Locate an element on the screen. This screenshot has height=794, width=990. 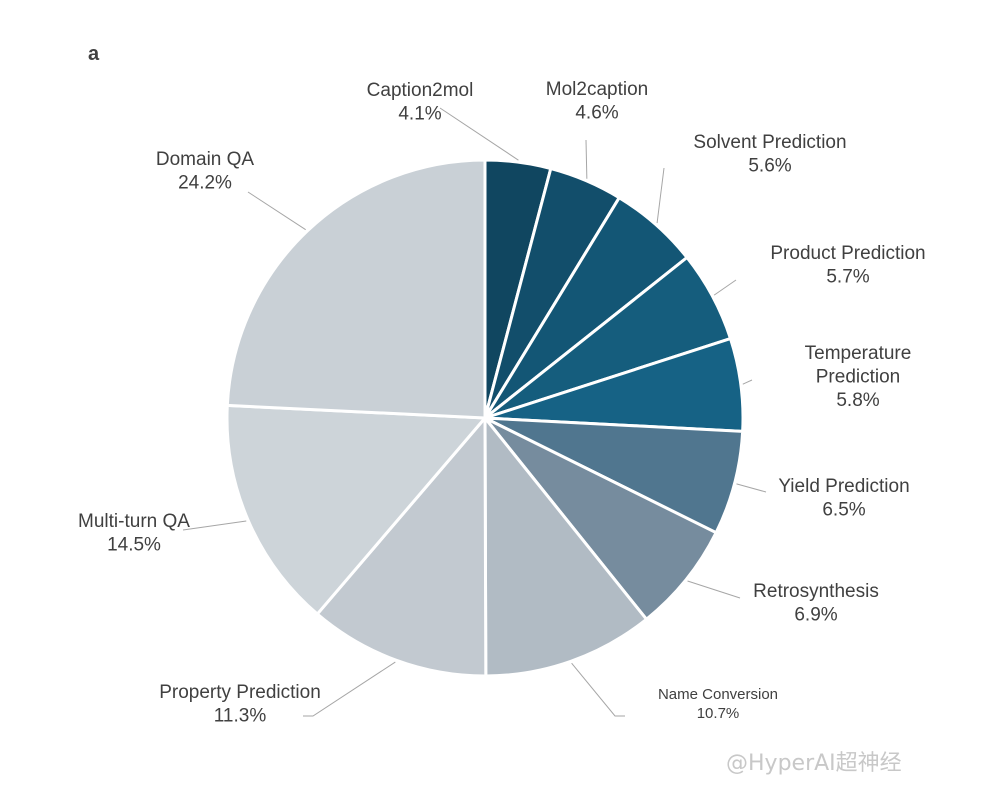
label-product-prediction: Product Prediction 5.7% is located at coordinates (847, 265).